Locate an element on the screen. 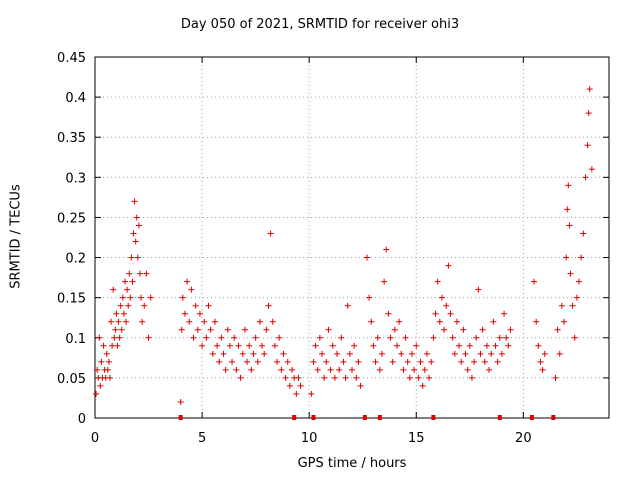 This screenshot has height=480, width=640. x-tick-label: 20 is located at coordinates (523, 438).